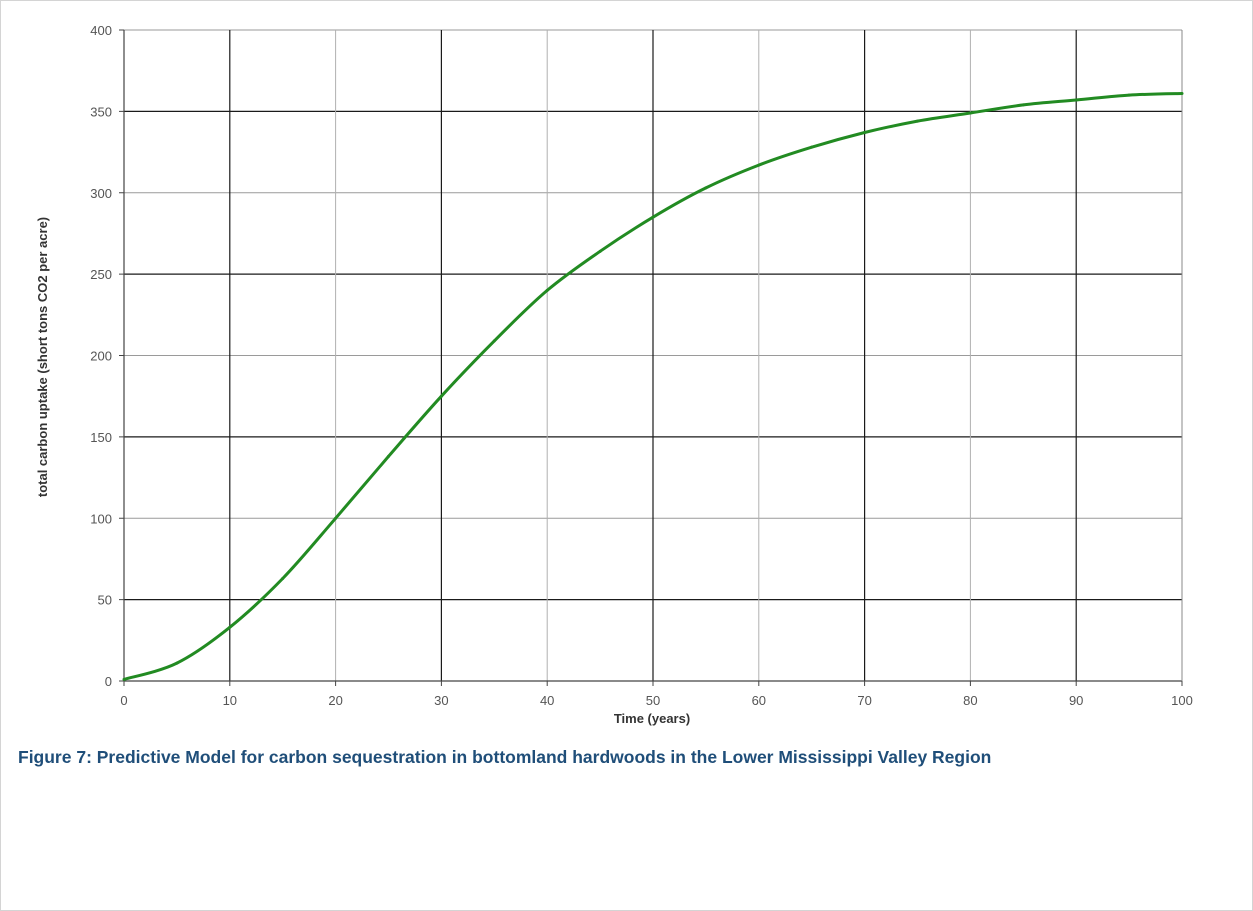 This screenshot has width=1253, height=911. What do you see at coordinates (1076, 700) in the screenshot?
I see `x-tick-label: 90` at bounding box center [1076, 700].